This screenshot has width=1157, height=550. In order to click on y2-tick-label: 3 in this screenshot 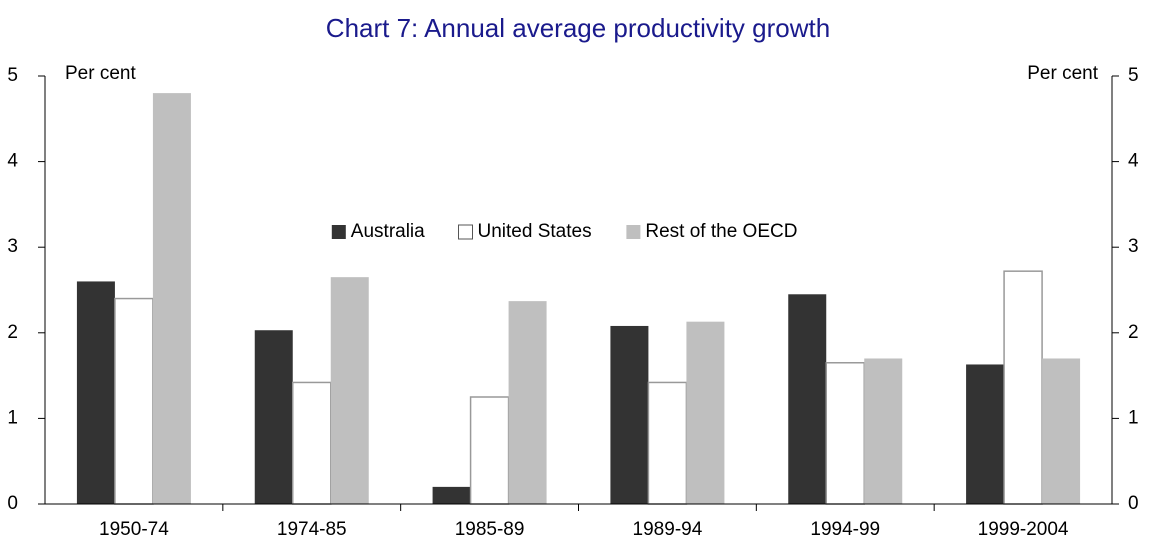, I will do `click(1133, 246)`.